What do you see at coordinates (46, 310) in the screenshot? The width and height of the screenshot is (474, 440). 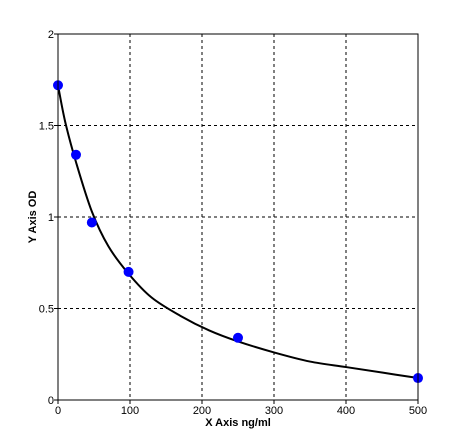 I see `y-tick-label: 0.5` at bounding box center [46, 310].